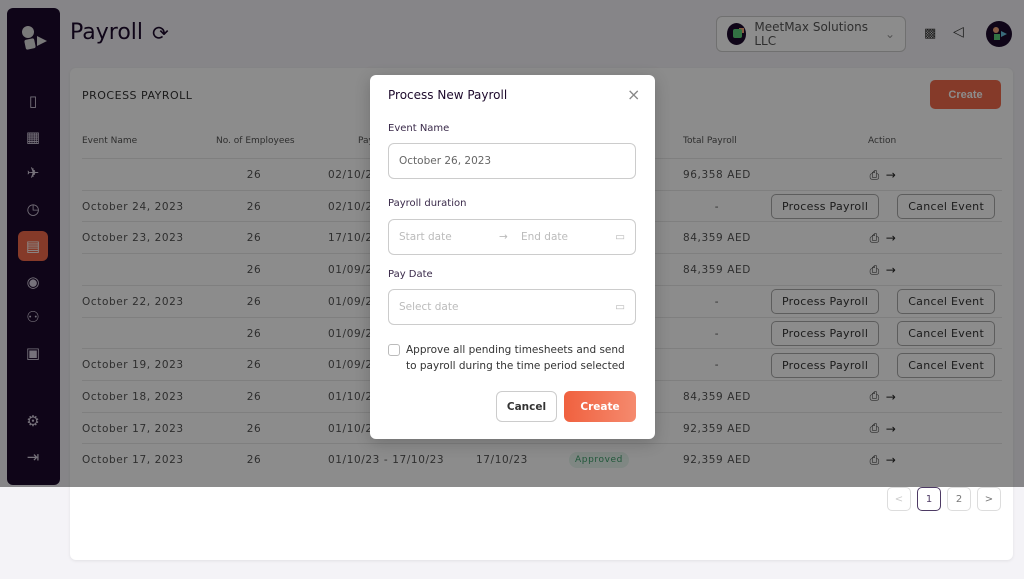 This screenshot has height=579, width=1024. Describe the element at coordinates (33, 421) in the screenshot. I see `settings-icon: ⚙` at that location.